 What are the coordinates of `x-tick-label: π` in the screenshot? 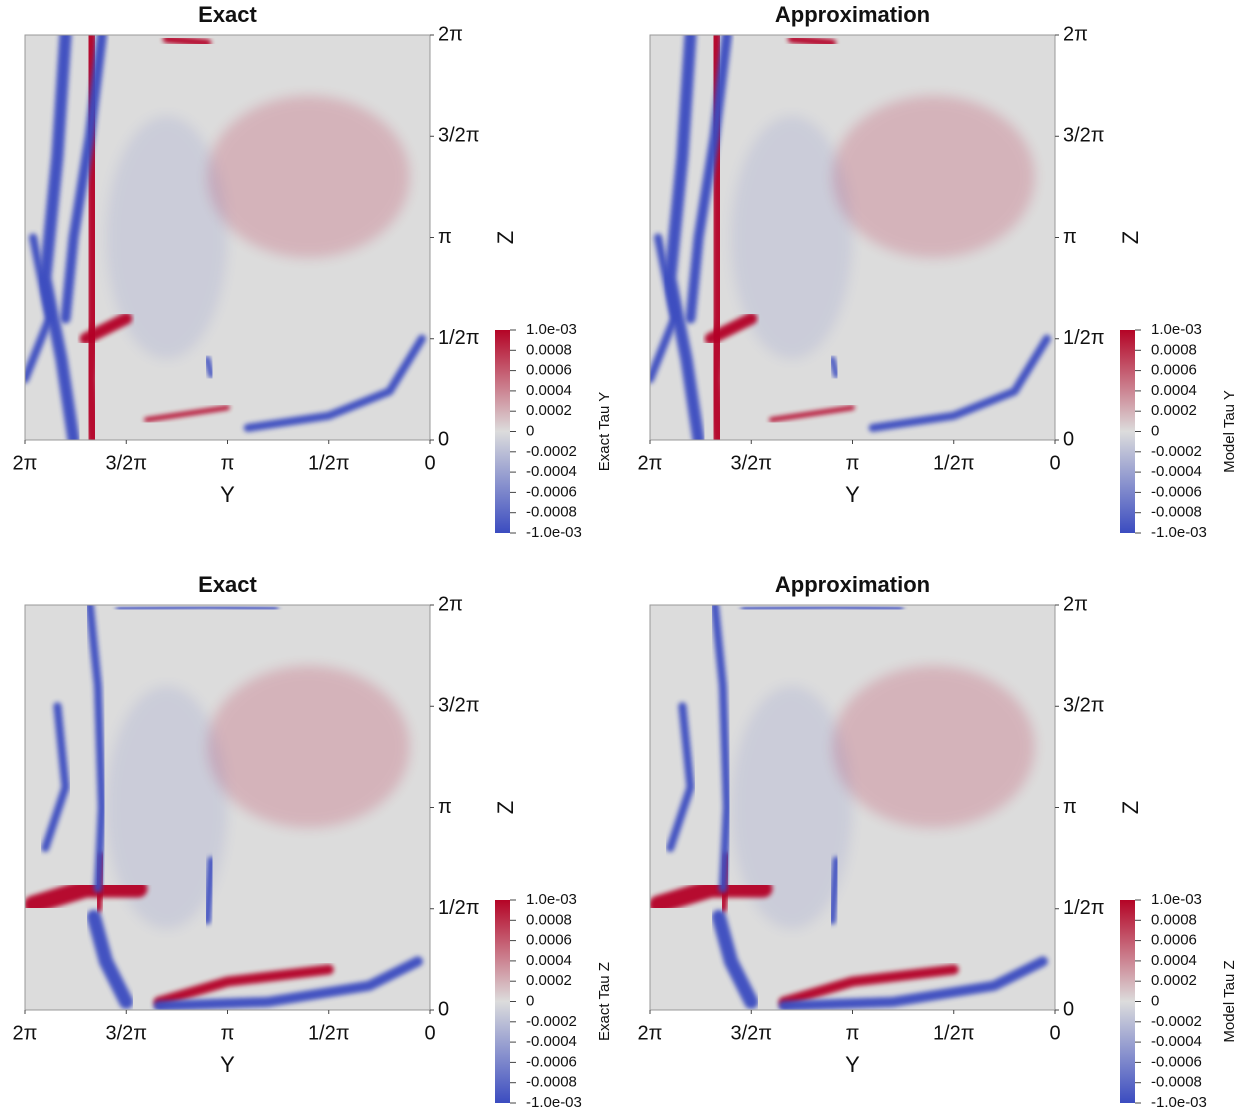 It's located at (853, 1033).